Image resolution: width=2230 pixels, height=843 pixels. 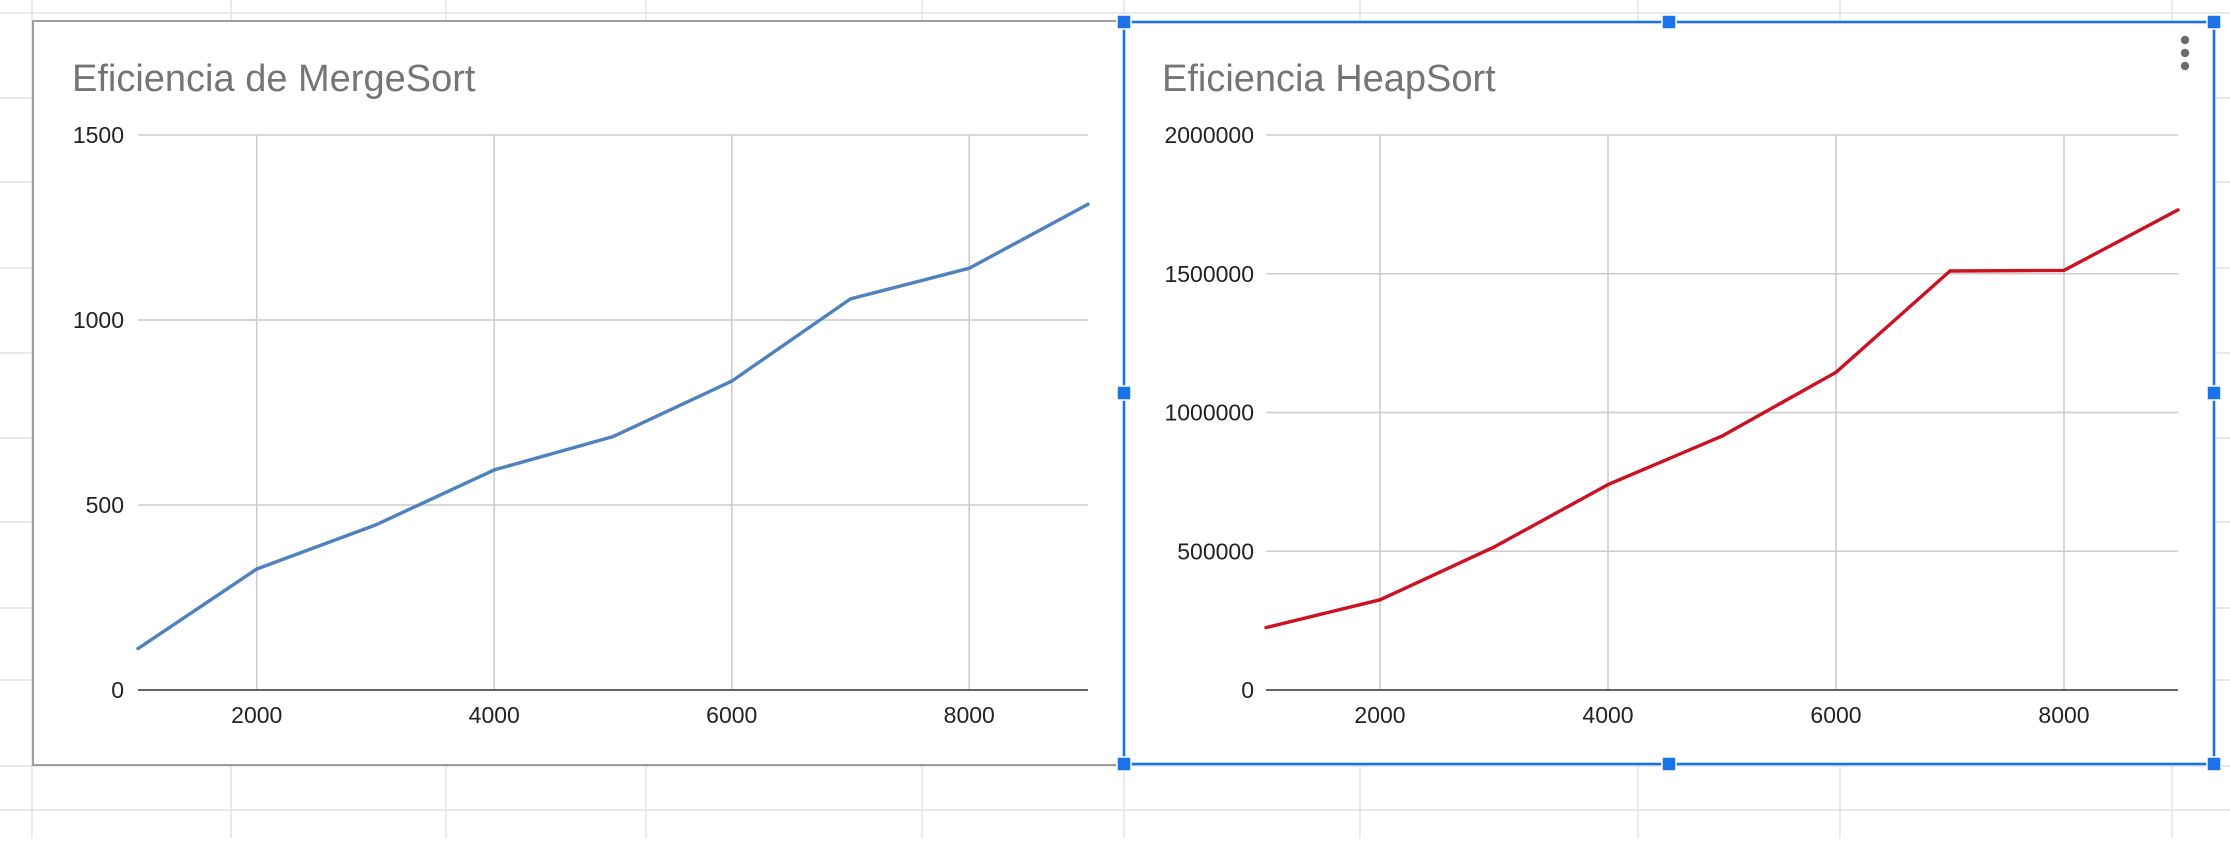 I want to click on chart-mergesort-y-ticks: 0 500 1000 1500, so click(x=98, y=412).